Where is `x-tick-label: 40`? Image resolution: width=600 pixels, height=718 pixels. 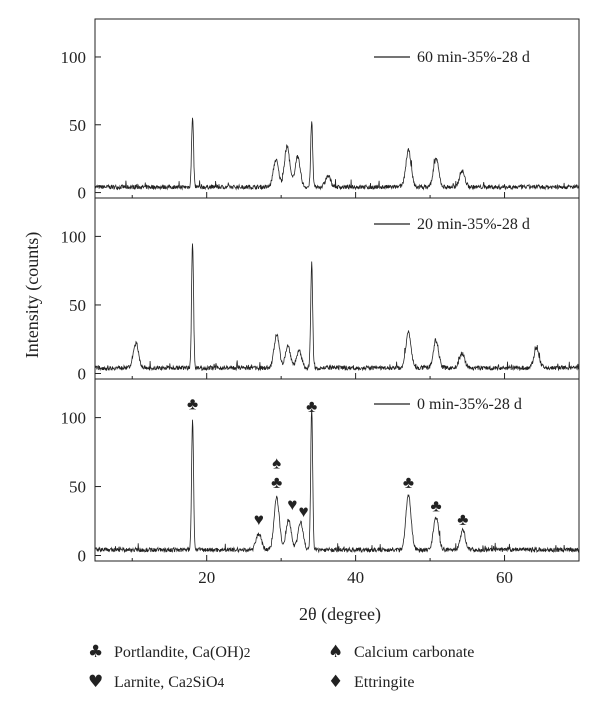 x-tick-label: 40 is located at coordinates (355, 577).